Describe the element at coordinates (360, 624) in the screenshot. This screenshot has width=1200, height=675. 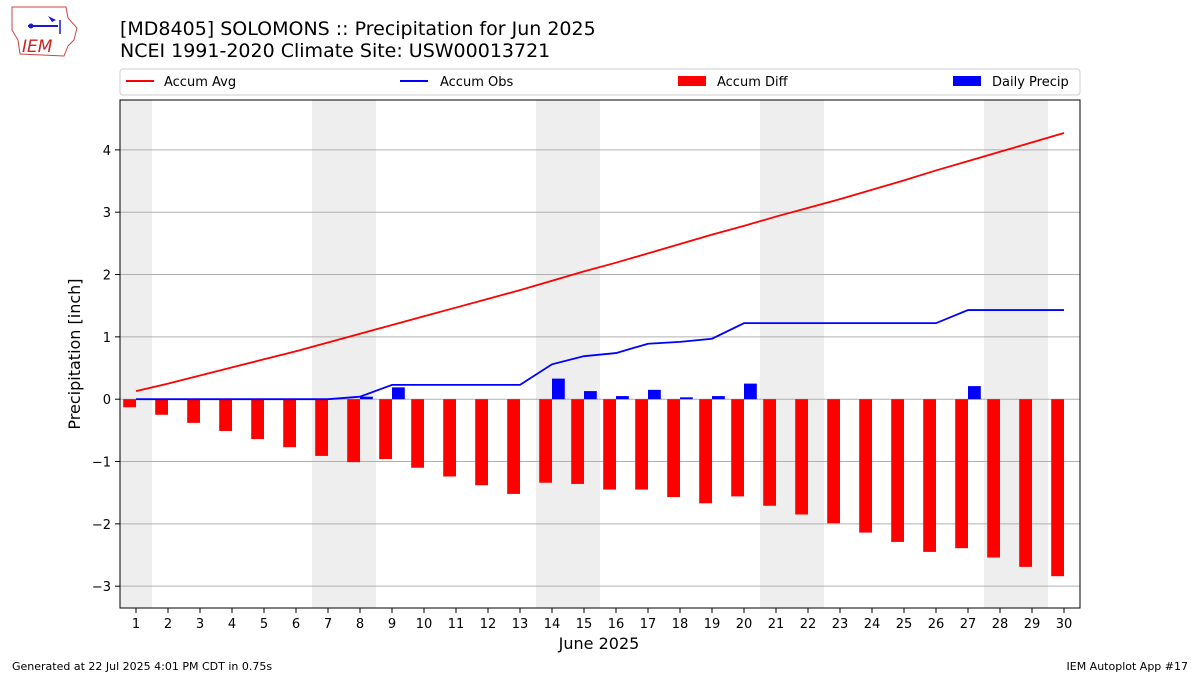
I see `x-tick-label: 8` at that location.